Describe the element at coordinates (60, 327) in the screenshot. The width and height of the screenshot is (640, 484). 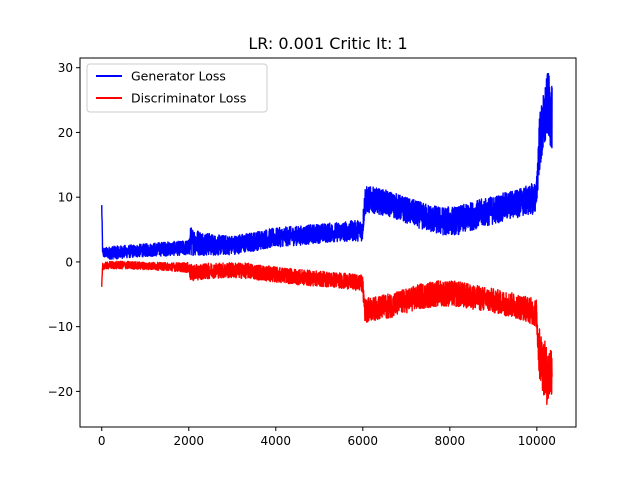
I see `y-tick-label: −10` at that location.